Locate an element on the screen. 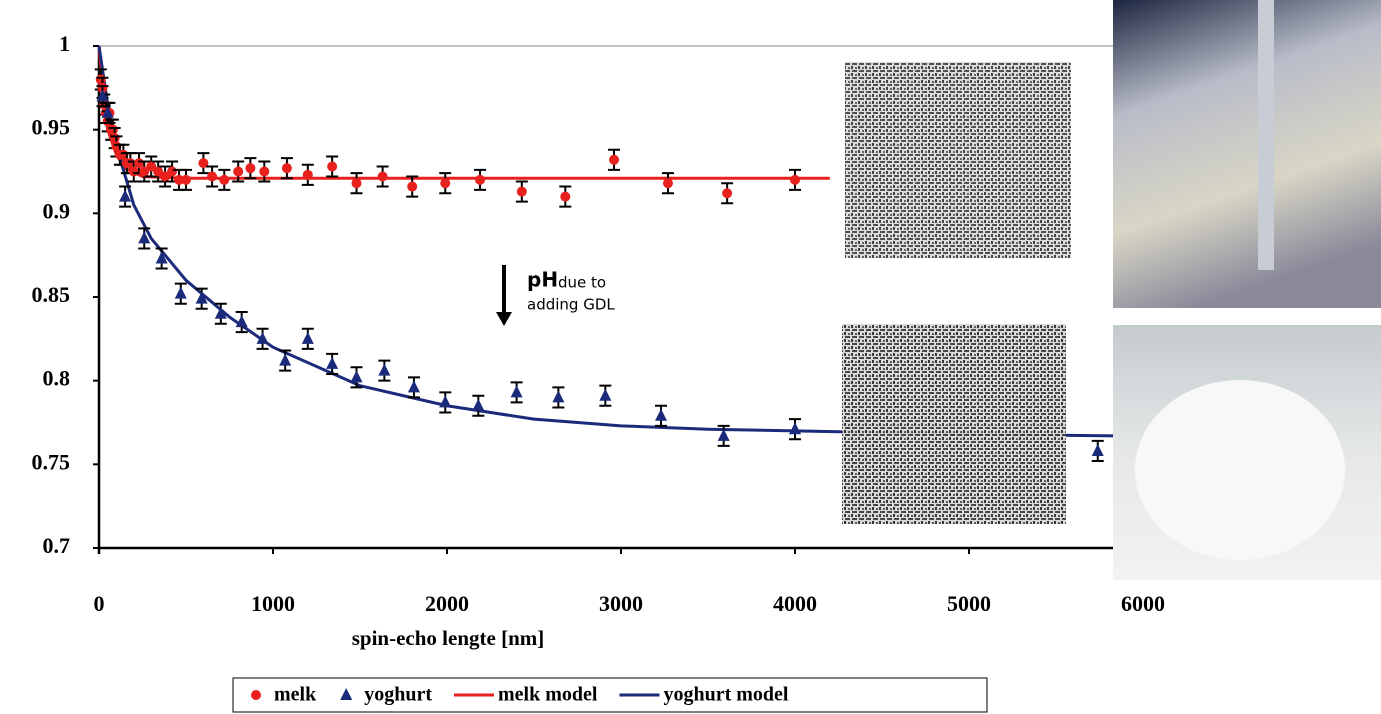 Image resolution: width=1381 pixels, height=714 pixels. x-tick-label: 0 is located at coordinates (99, 603).